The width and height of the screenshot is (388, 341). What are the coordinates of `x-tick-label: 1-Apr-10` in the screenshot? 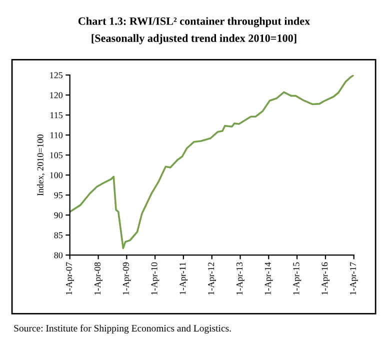 It's located at (155, 278).